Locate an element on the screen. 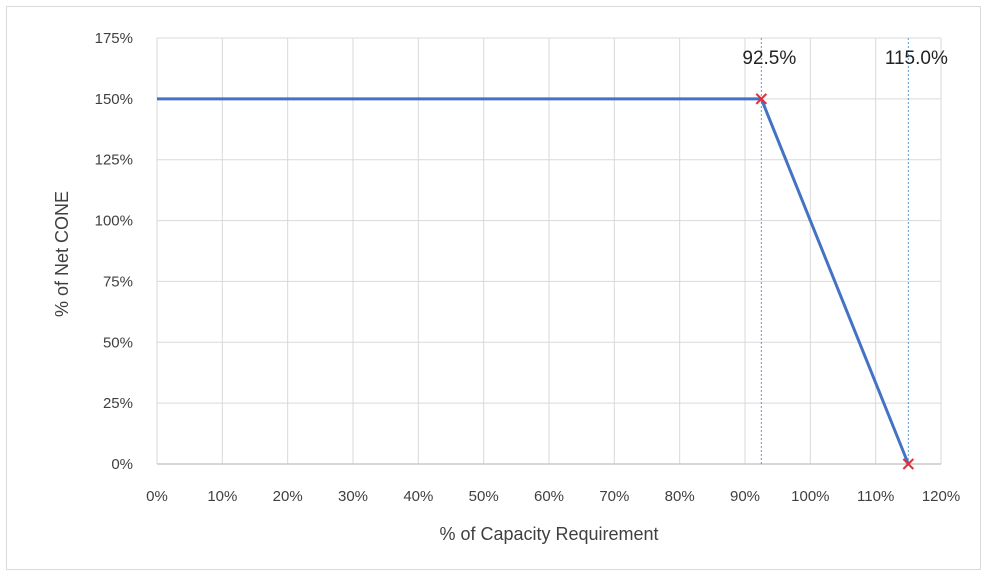 The width and height of the screenshot is (988, 577). x-tick-label: 120% is located at coordinates (941, 496).